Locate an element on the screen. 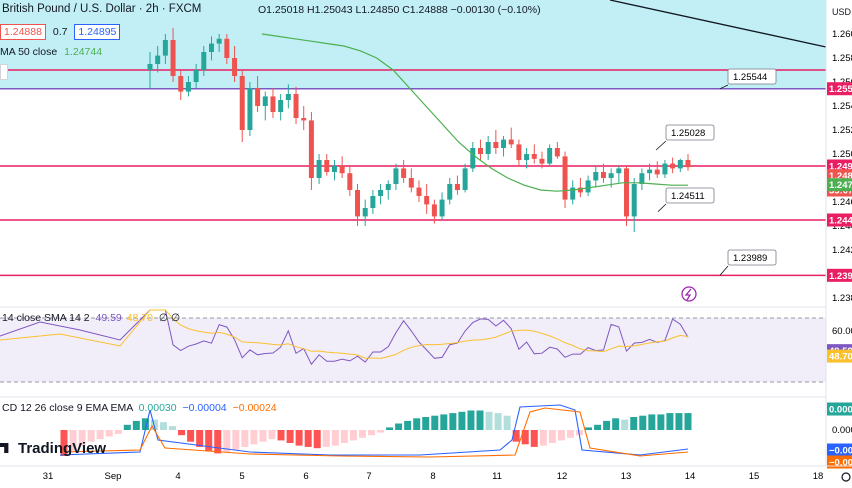 This screenshot has height=488, width=852. sma-legend: MA 50 close 1.24744 is located at coordinates (51, 52).